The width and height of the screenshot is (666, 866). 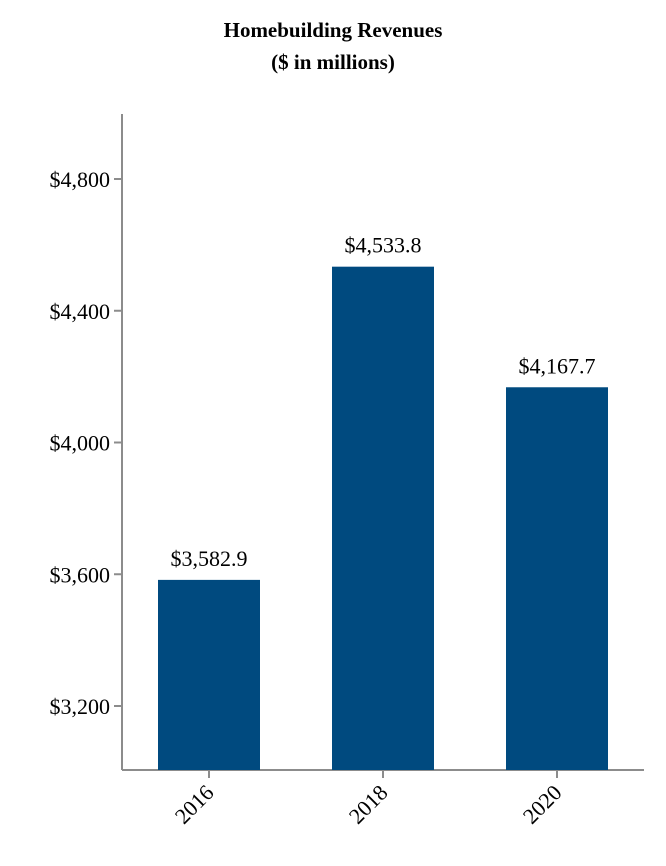 What do you see at coordinates (557, 365) in the screenshot?
I see `bar-value-label: $4,167.7` at bounding box center [557, 365].